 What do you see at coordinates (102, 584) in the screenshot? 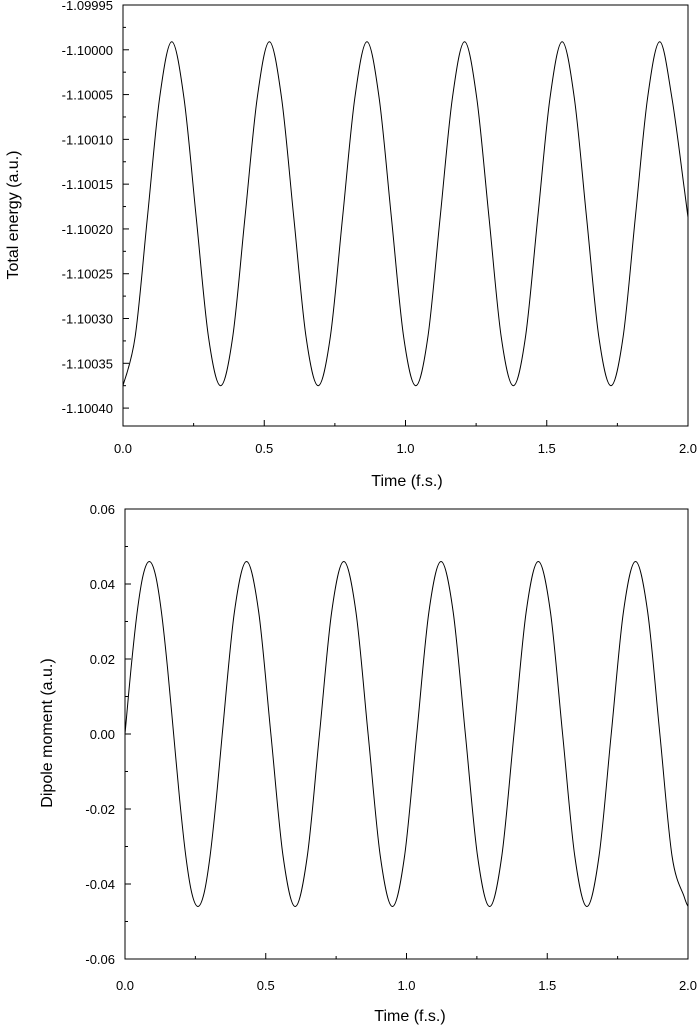
I see `y-tick-label: 0.04` at bounding box center [102, 584].